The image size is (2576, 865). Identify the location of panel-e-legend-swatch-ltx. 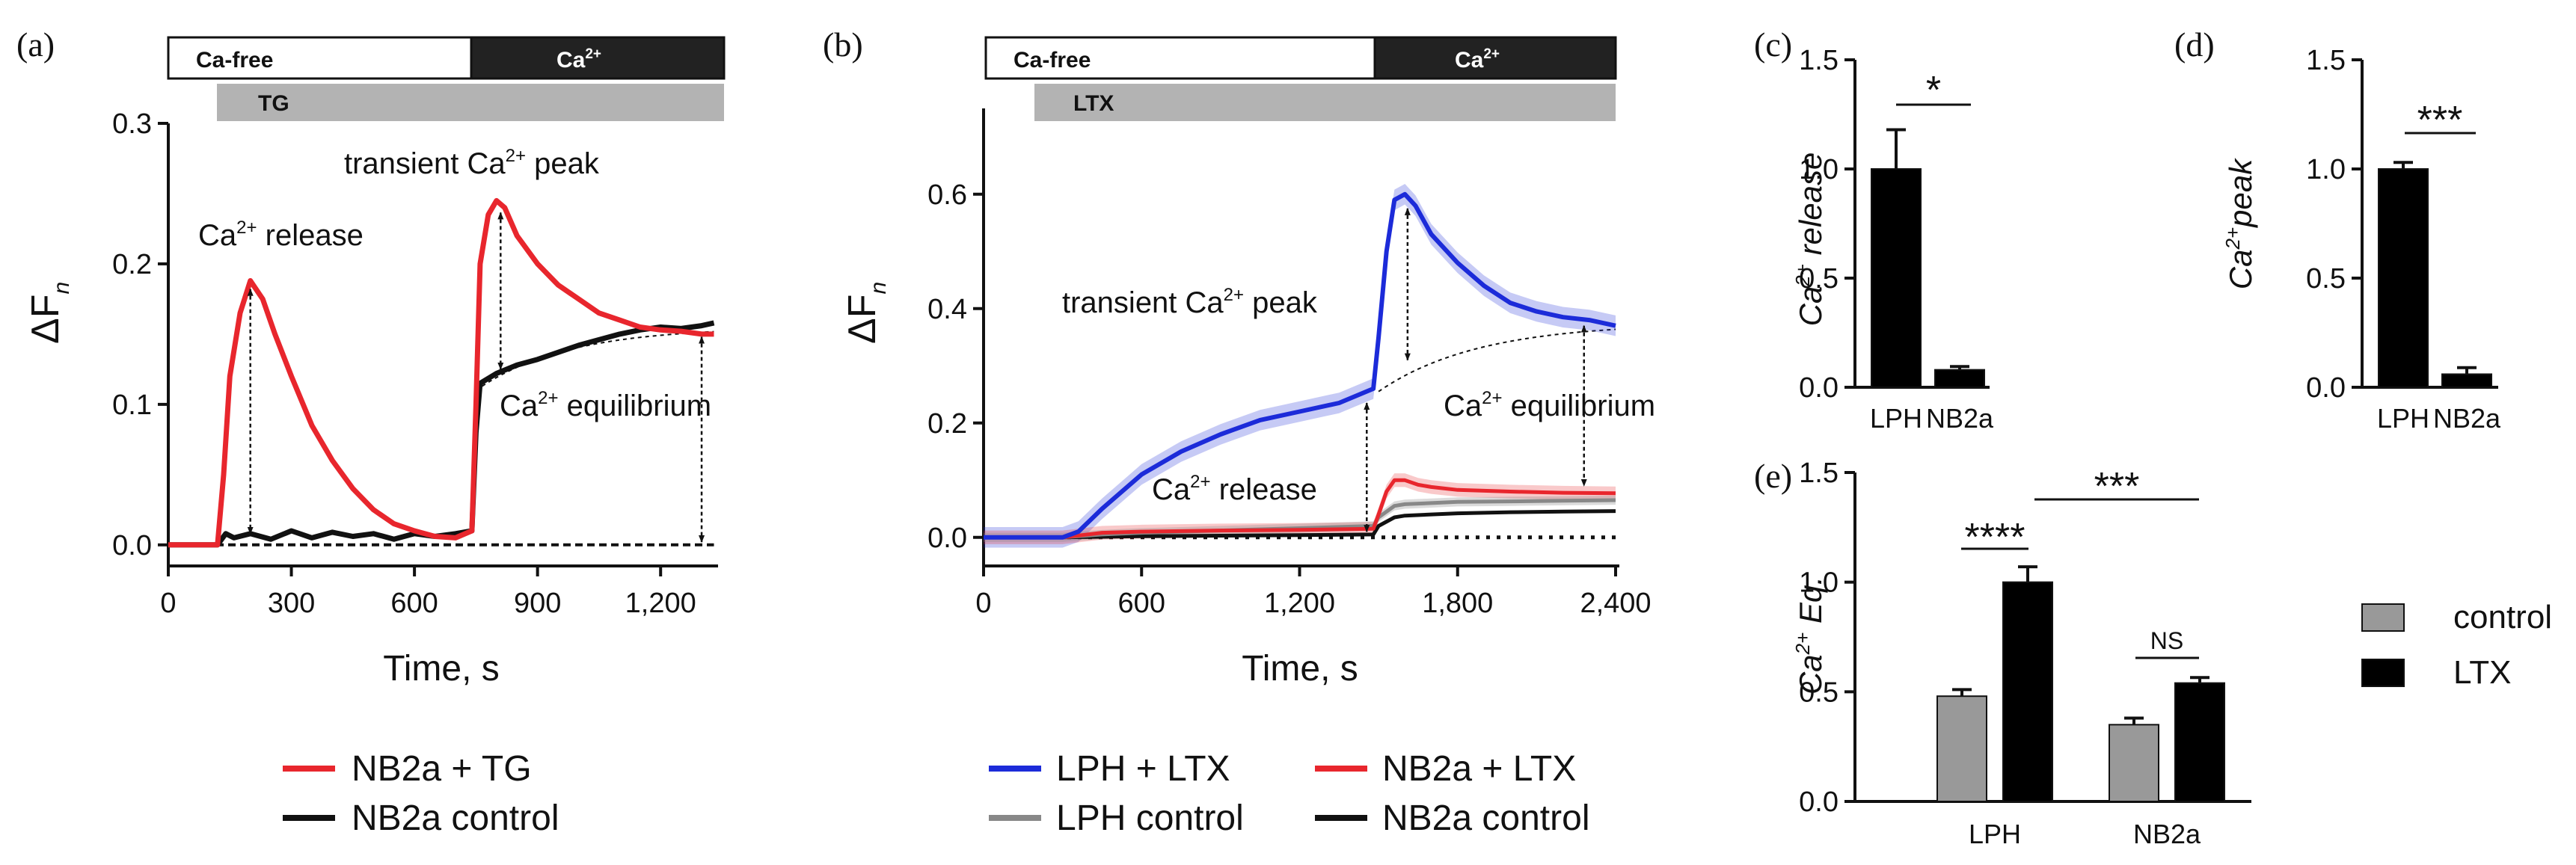
(2383, 673).